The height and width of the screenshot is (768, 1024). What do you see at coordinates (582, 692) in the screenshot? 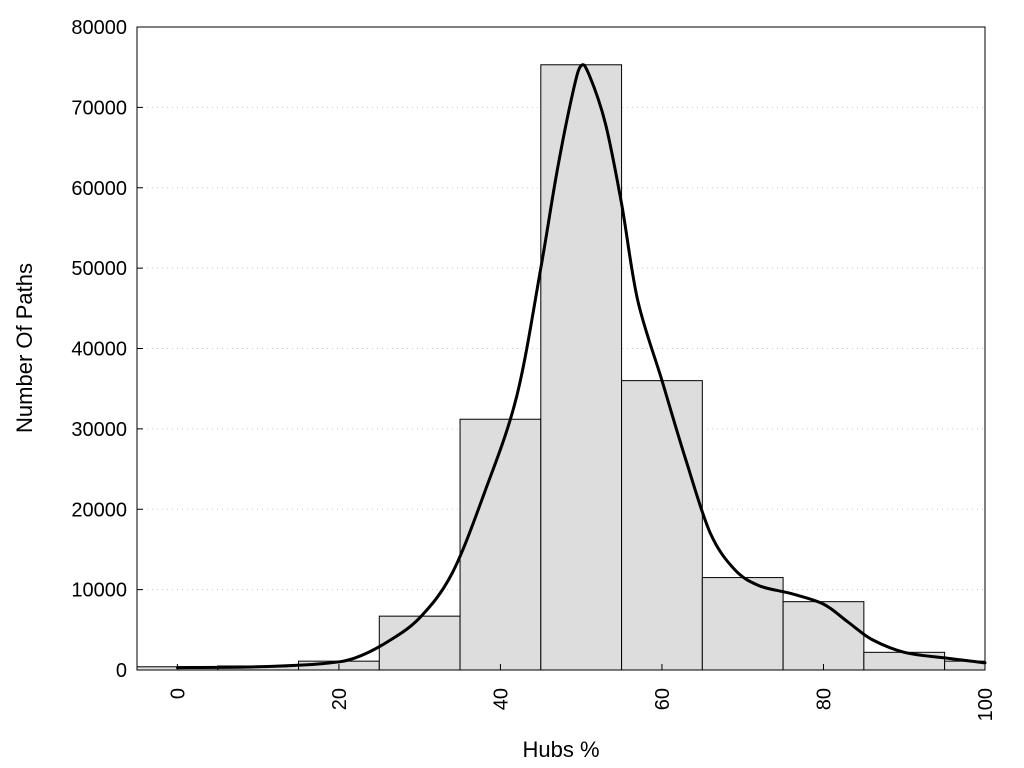
I see `x-axis: 0 20 40 60 80 100` at bounding box center [582, 692].